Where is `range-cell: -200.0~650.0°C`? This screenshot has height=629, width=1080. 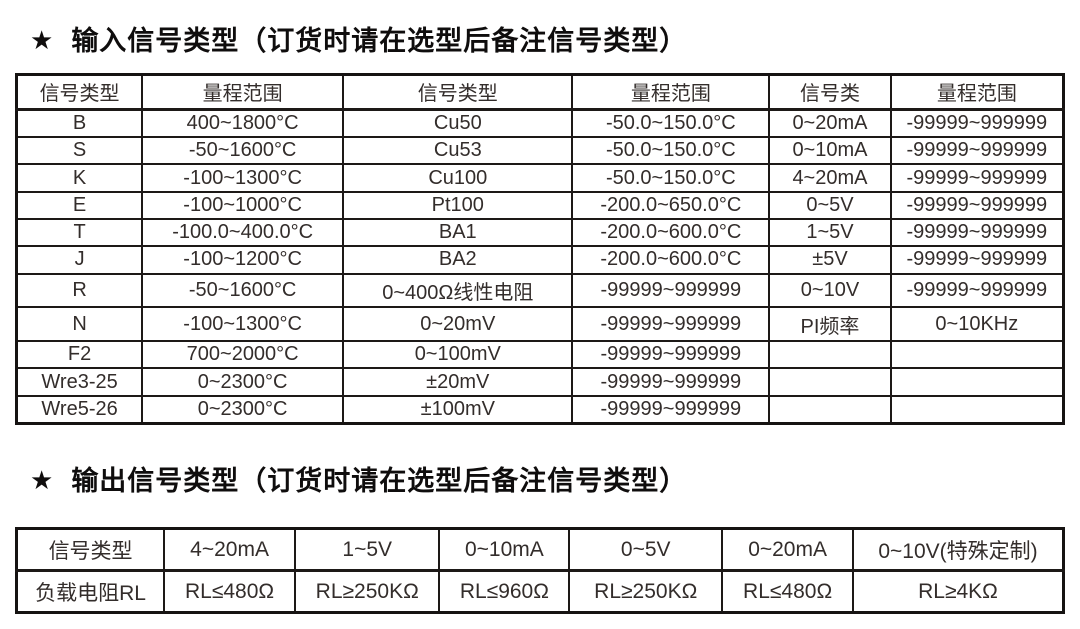
range-cell: -200.0~650.0°C is located at coordinates (671, 205).